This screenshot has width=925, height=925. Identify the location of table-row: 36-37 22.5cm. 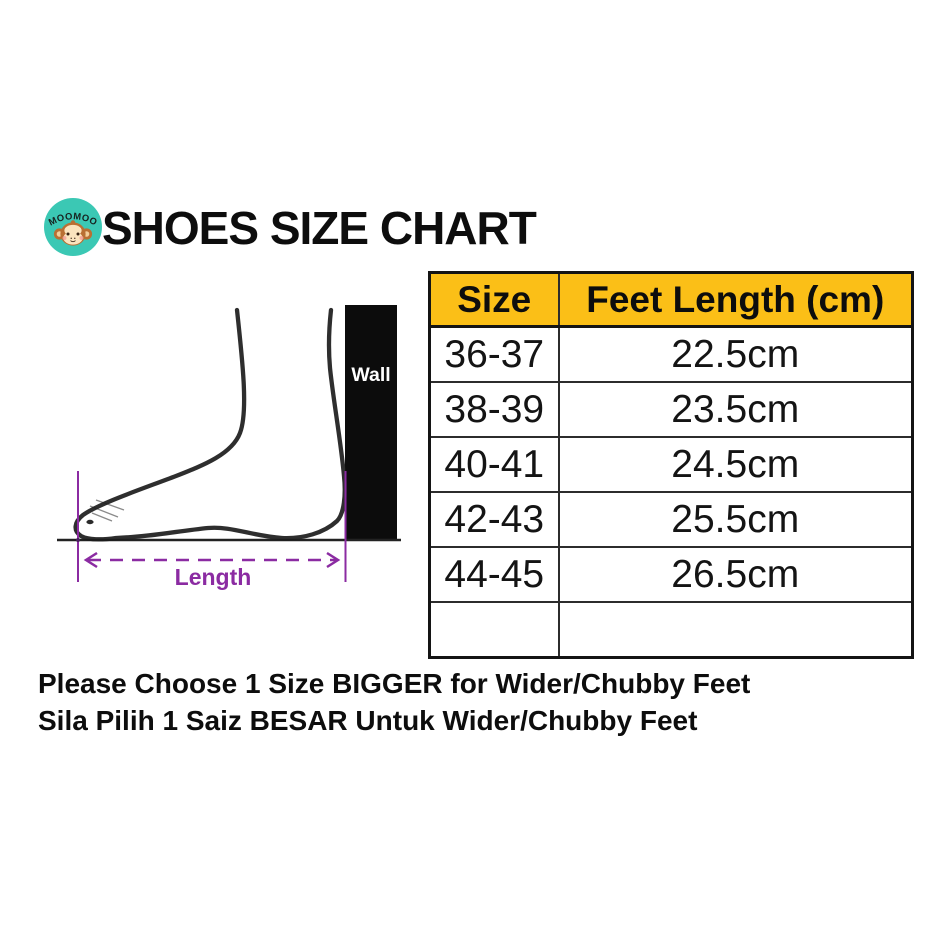
(671, 354).